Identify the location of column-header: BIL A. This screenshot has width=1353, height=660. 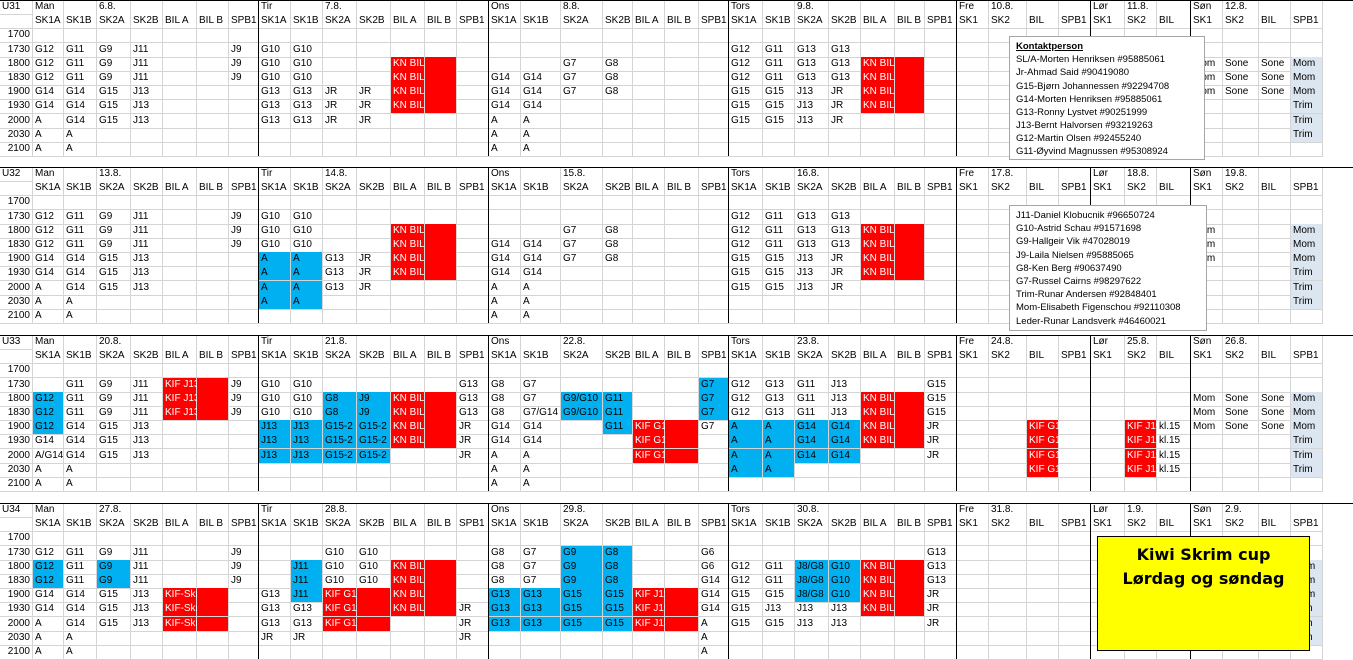
(878, 357).